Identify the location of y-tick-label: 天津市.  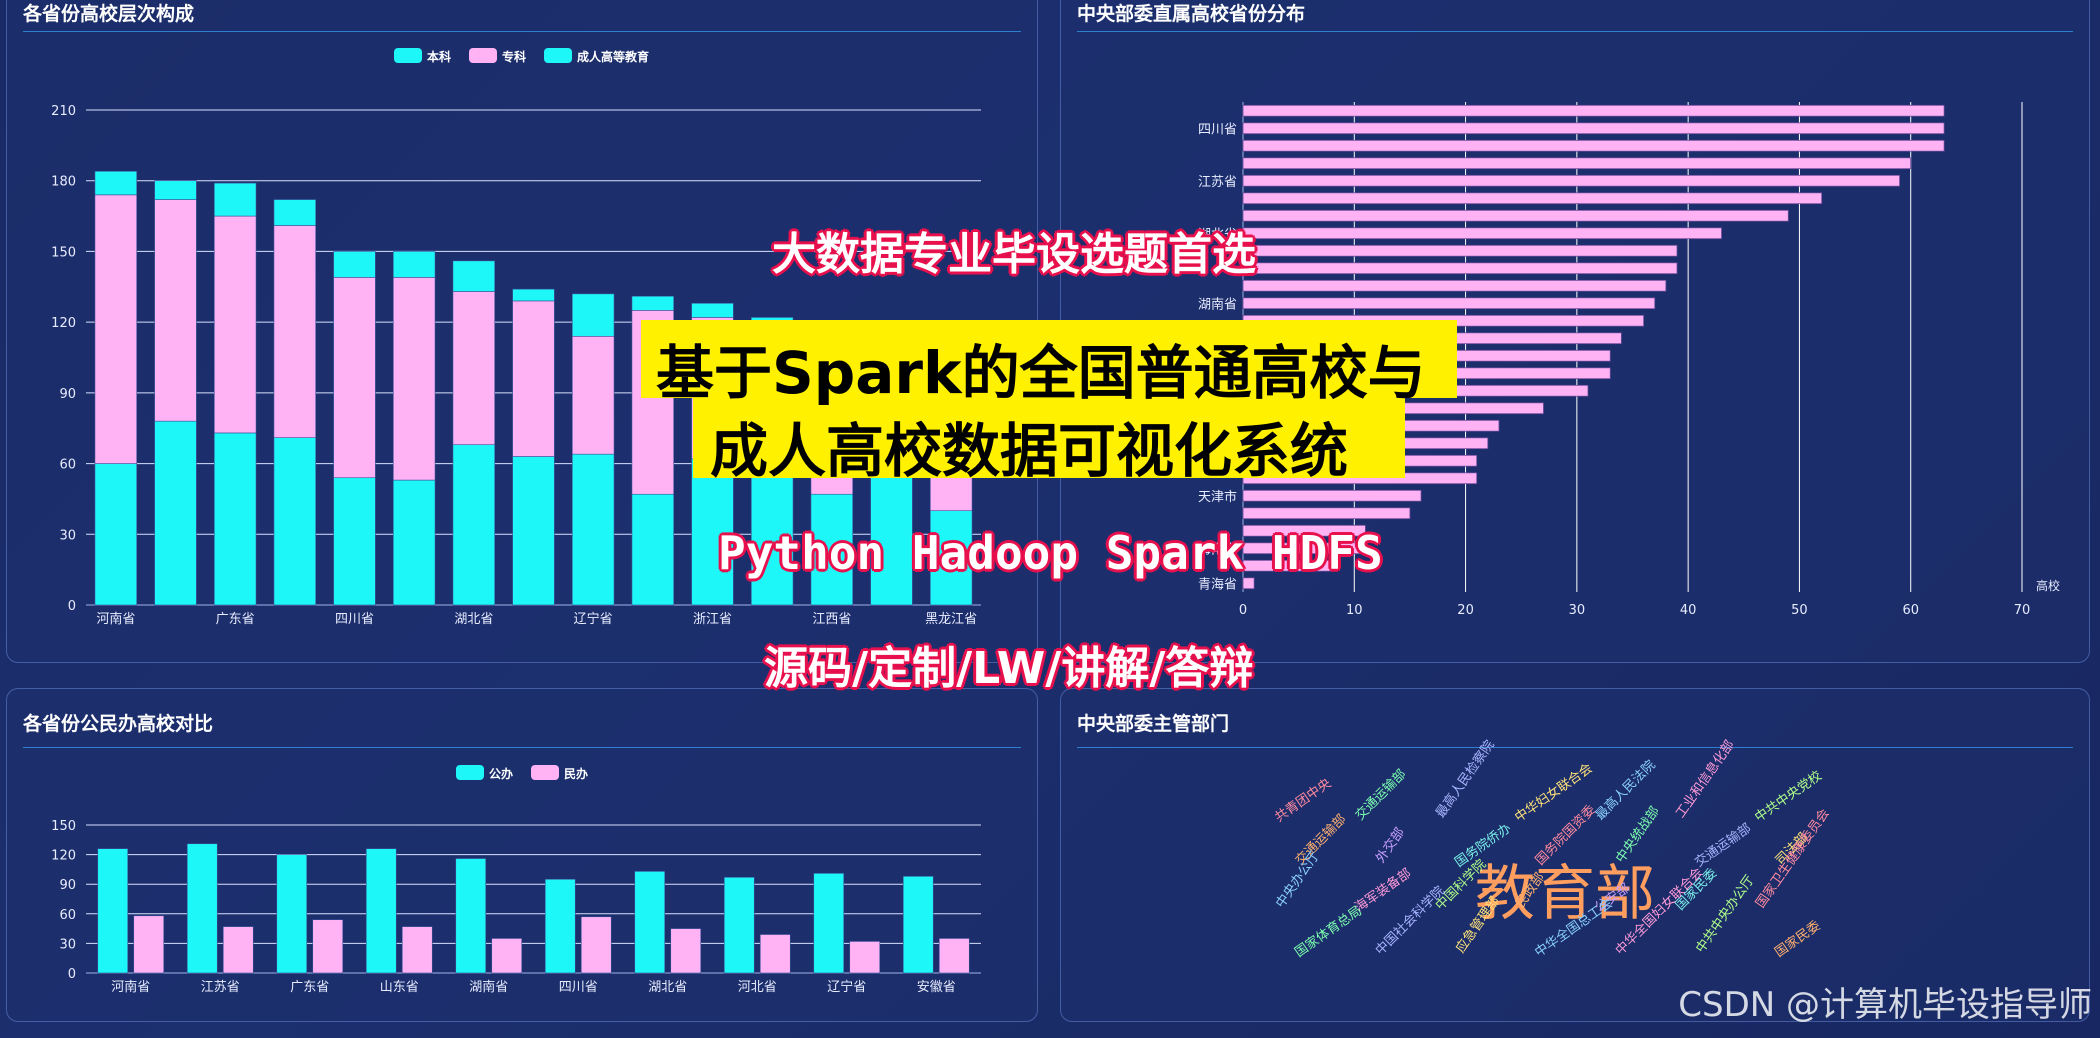
(1217, 497).